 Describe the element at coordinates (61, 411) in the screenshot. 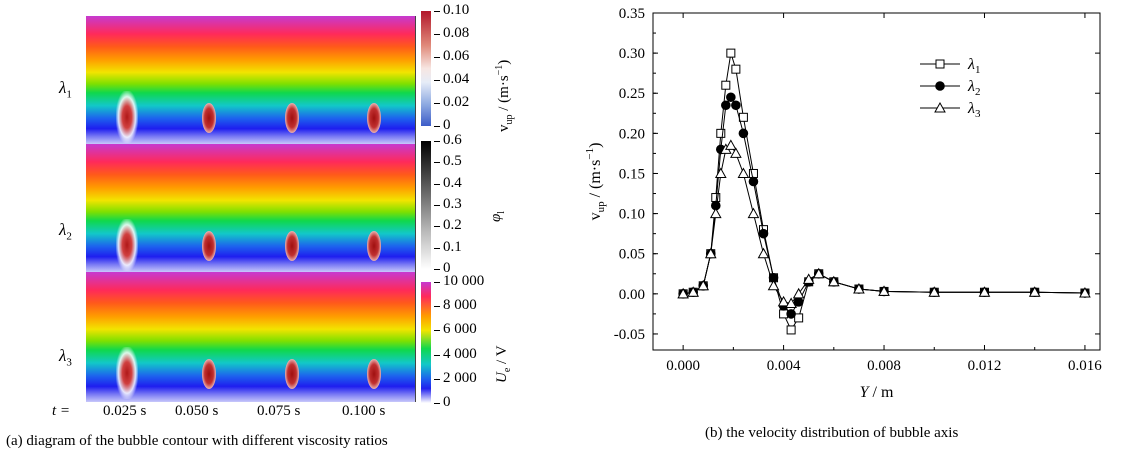

I see `time-axis-label: t =` at that location.